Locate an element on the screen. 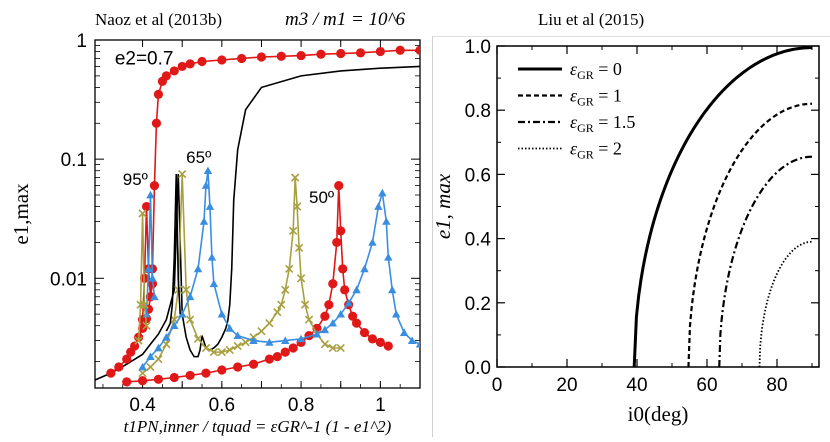 The width and height of the screenshot is (830, 442). left-annotation-95: 95º is located at coordinates (135, 179).